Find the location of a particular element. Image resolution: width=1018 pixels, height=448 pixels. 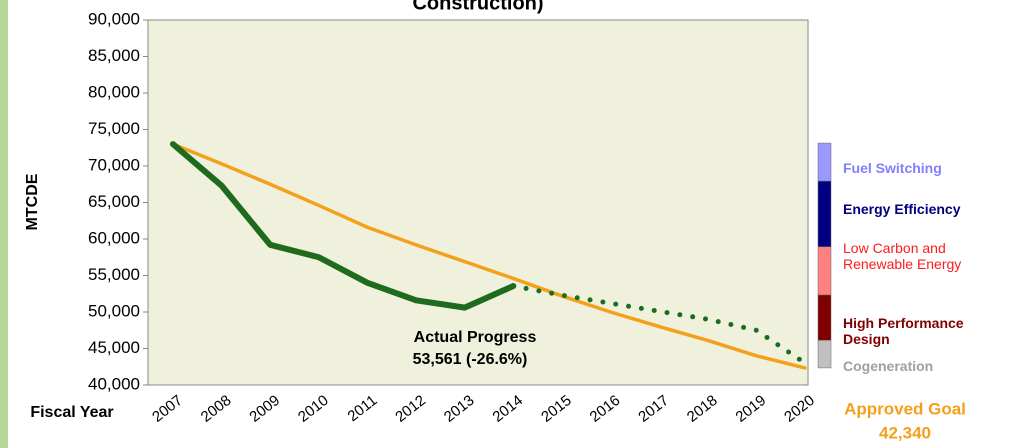

y-tick-label: 75,000 is located at coordinates (114, 128).